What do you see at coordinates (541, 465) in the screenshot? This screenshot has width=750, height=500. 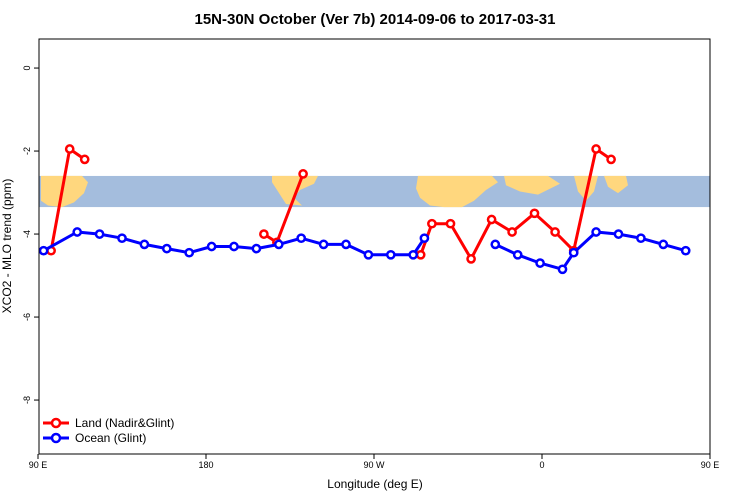 I see `x-tick-label: 0` at bounding box center [541, 465].